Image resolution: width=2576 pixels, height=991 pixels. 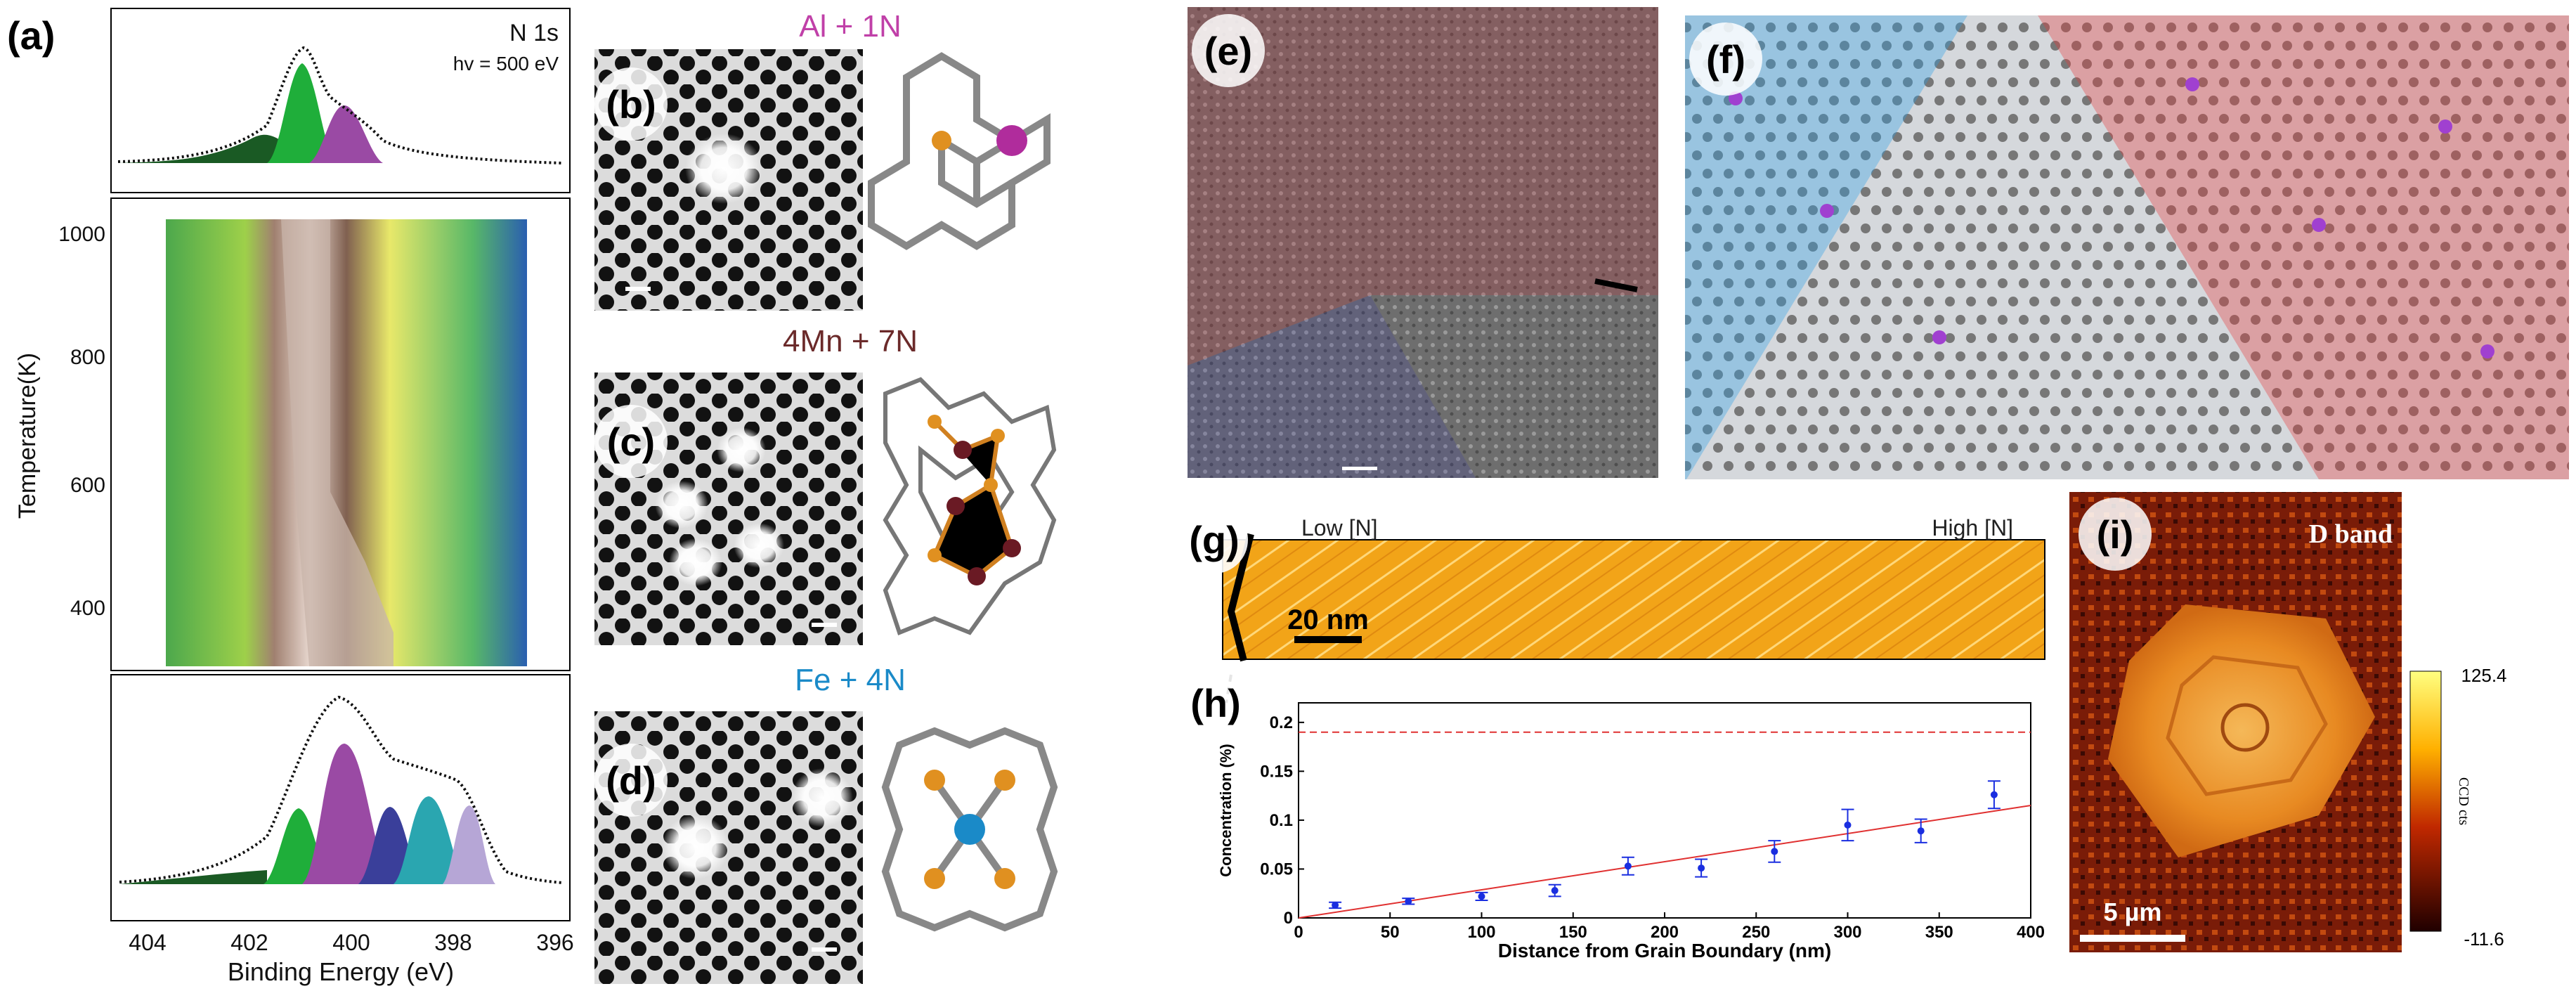 I want to click on panel-d-label: (d), so click(x=631, y=780).